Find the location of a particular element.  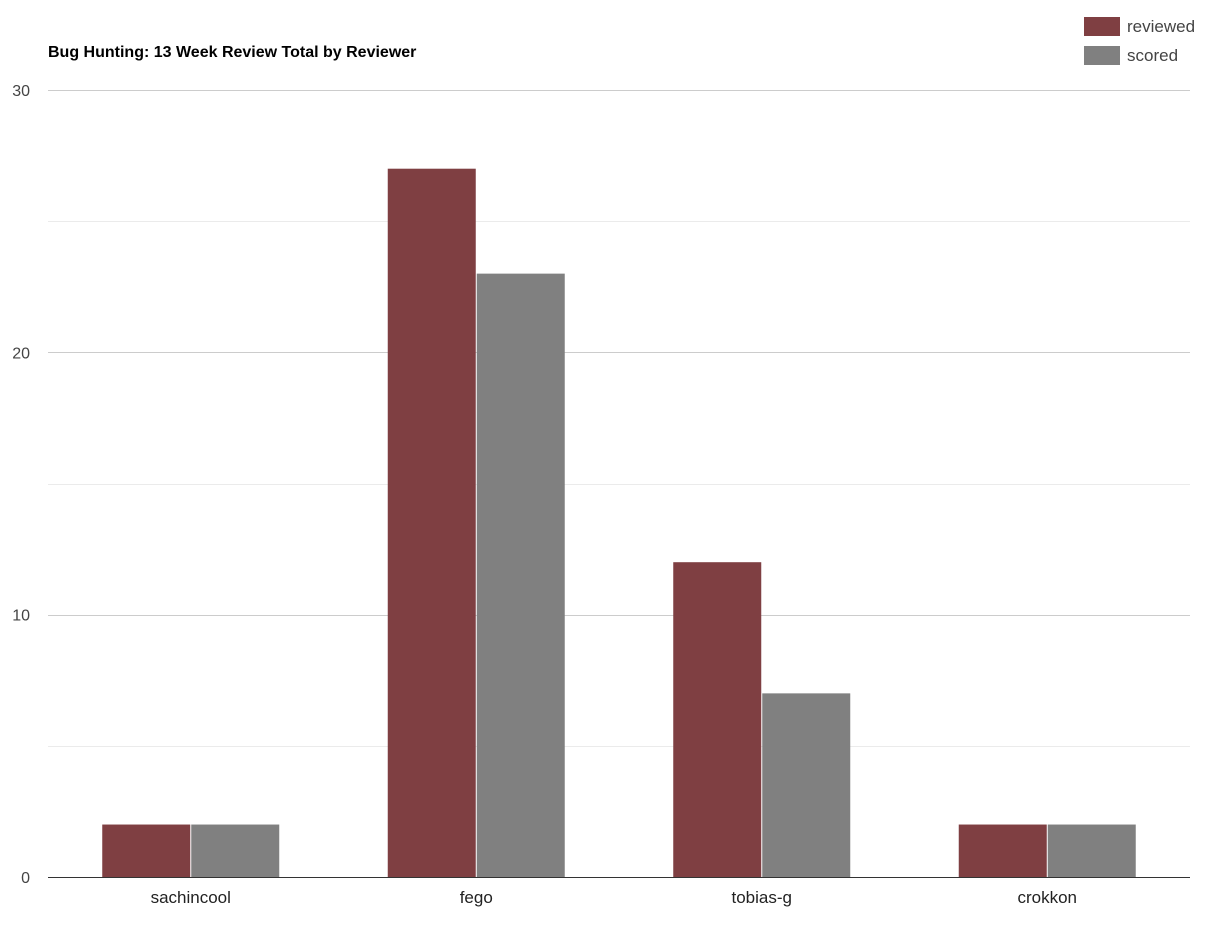

legend-label-scored: scored is located at coordinates (1152, 55).